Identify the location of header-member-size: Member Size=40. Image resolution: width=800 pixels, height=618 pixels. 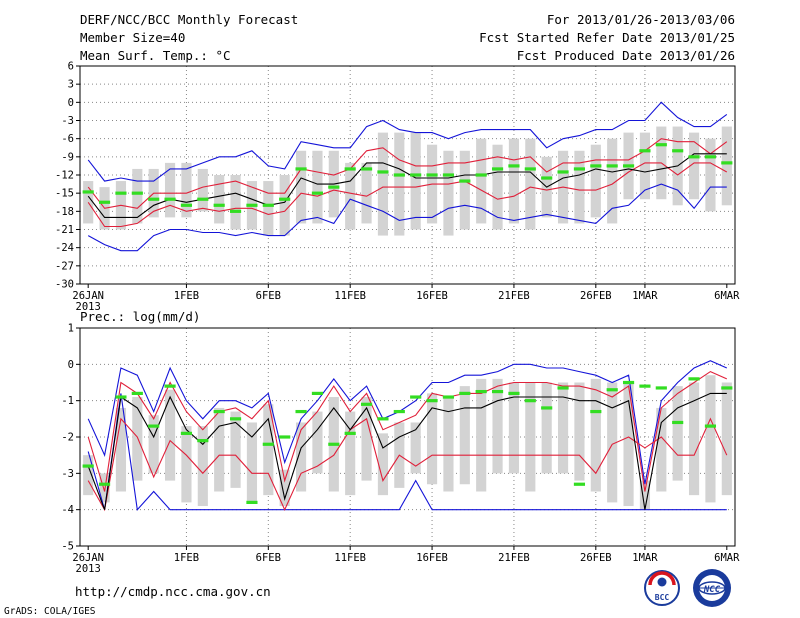
(132, 37).